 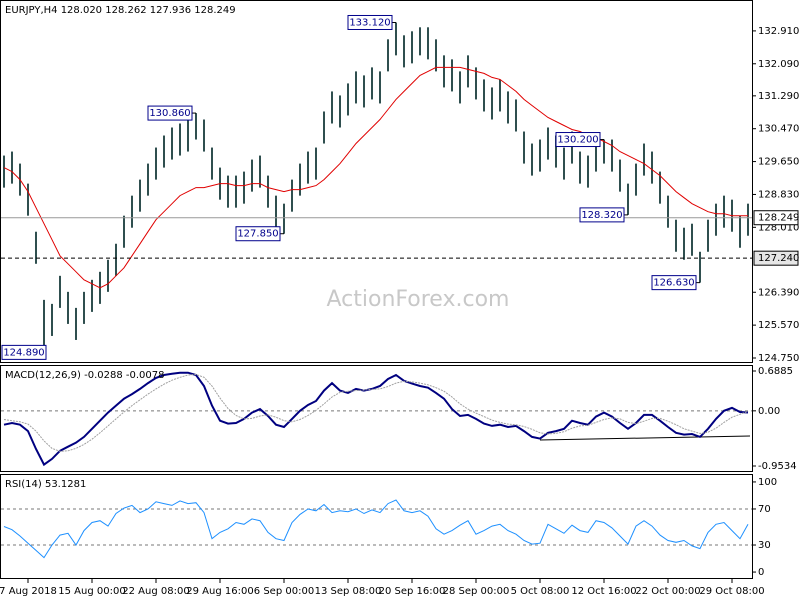 I want to click on trend-line, so click(x=645, y=438).